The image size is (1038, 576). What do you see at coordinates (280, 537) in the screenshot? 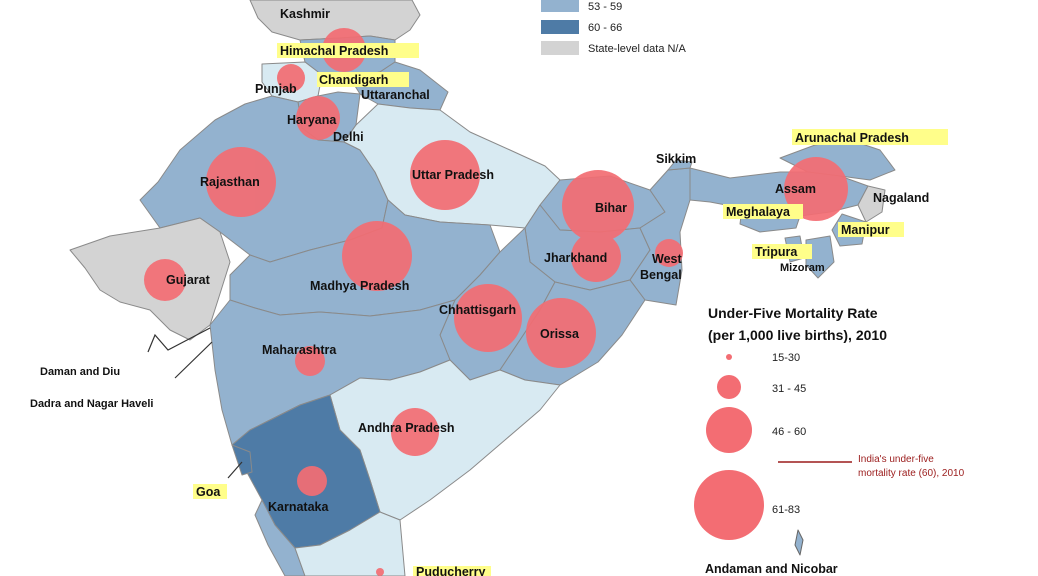
I see `state-kerala` at bounding box center [280, 537].